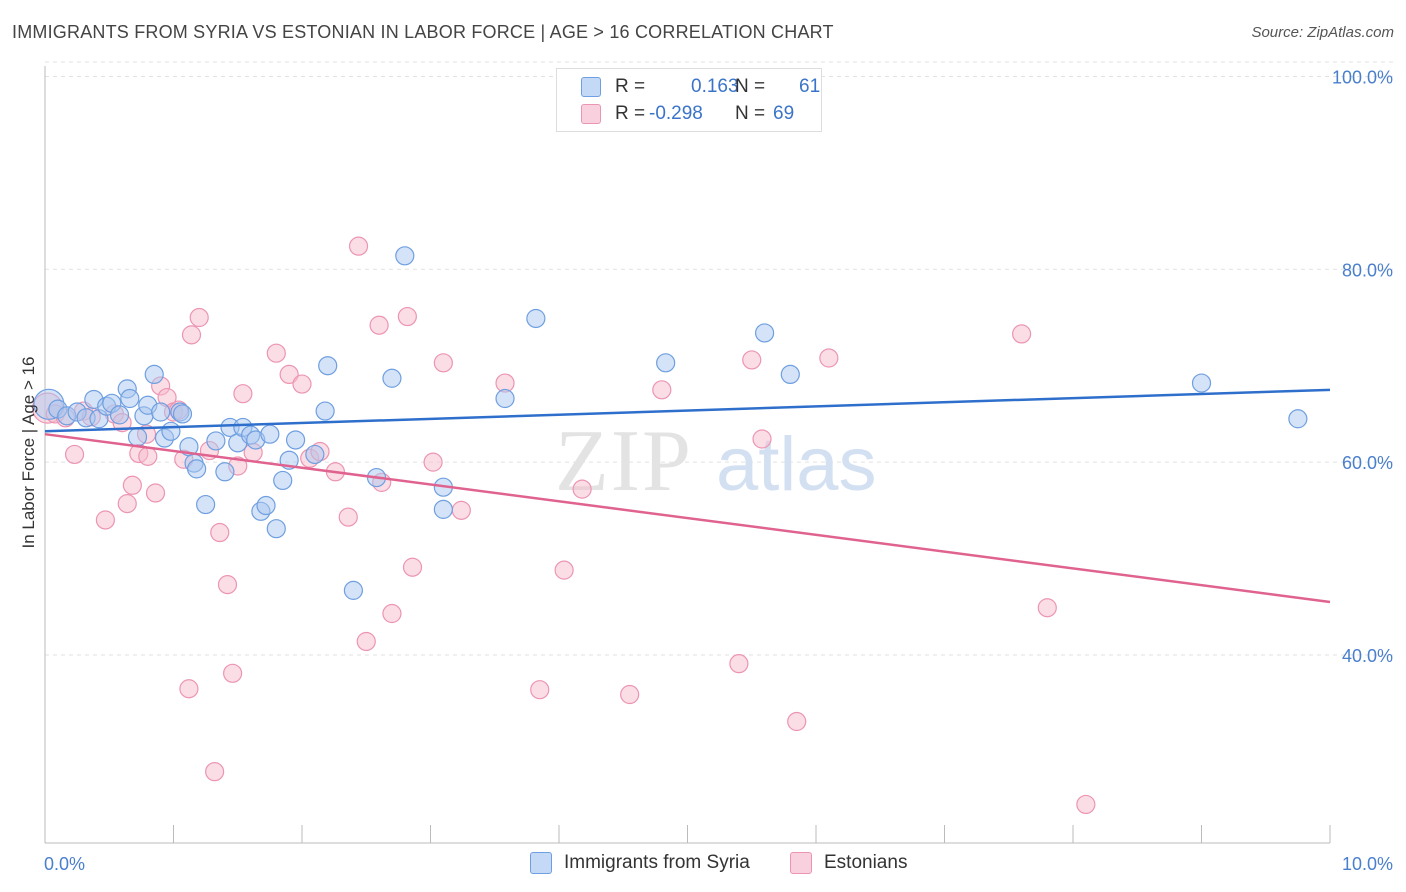 This screenshot has width=1406, height=892. What do you see at coordinates (1367, 270) in the screenshot?
I see `y-tick-label: 80.0%` at bounding box center [1367, 270].